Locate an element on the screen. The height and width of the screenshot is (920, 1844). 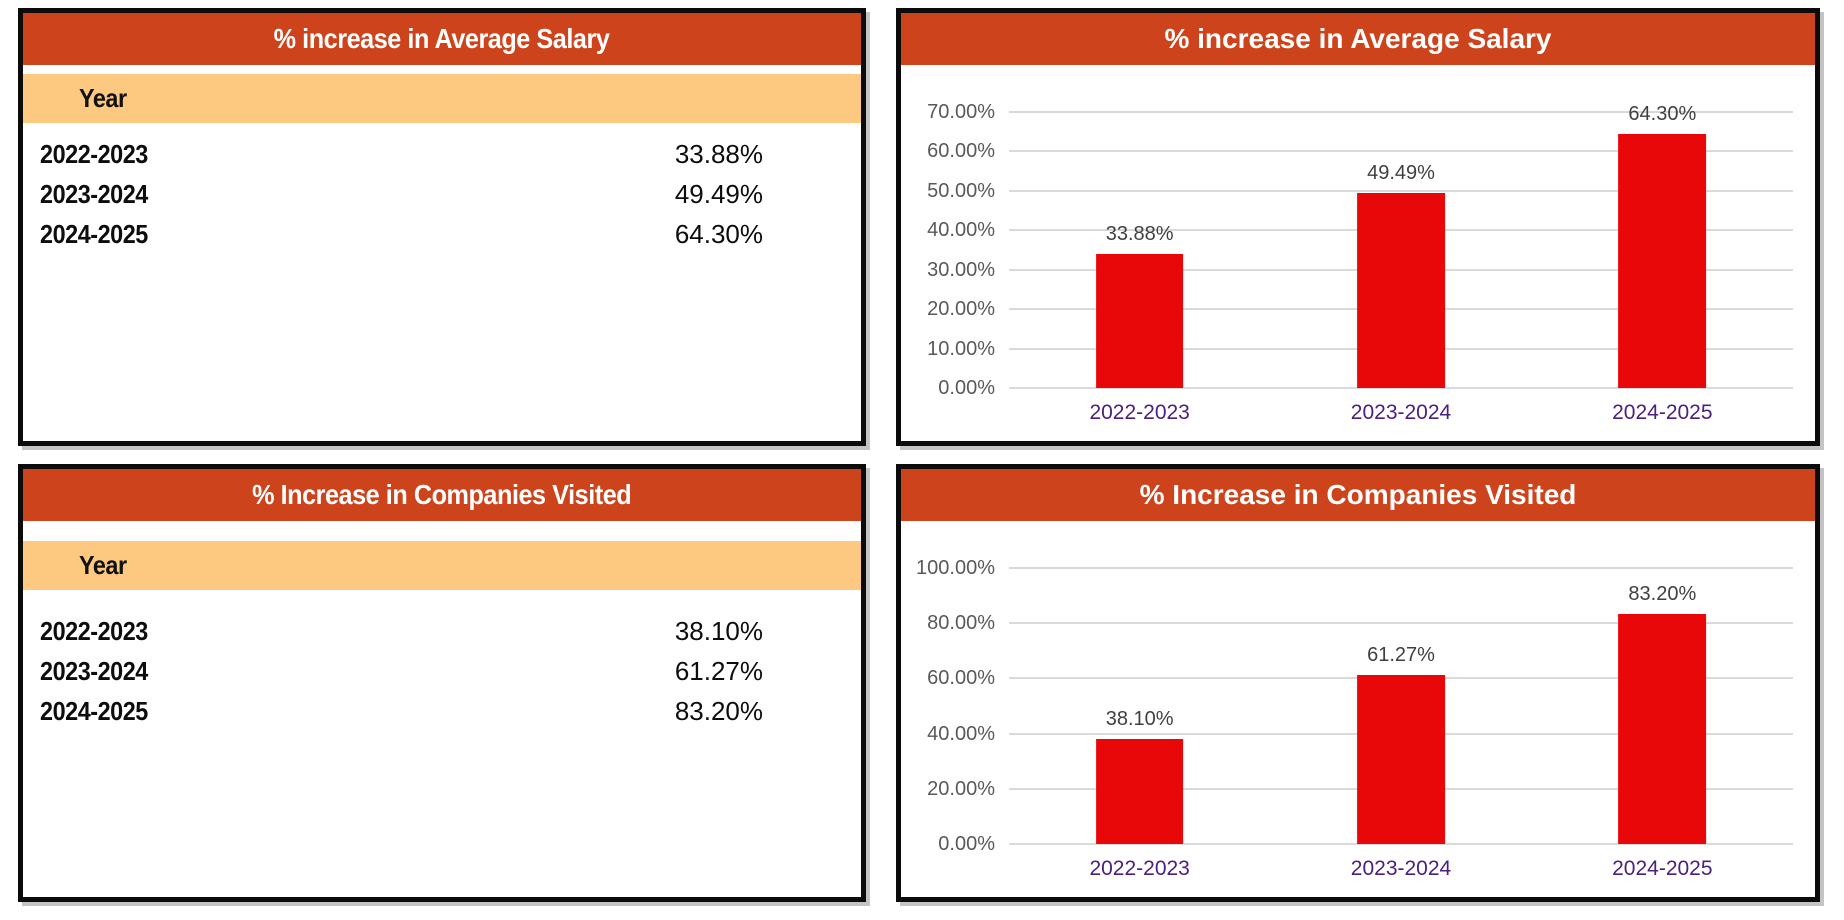
companies-chart-title: % Increase in Companies Visited is located at coordinates (1358, 495).